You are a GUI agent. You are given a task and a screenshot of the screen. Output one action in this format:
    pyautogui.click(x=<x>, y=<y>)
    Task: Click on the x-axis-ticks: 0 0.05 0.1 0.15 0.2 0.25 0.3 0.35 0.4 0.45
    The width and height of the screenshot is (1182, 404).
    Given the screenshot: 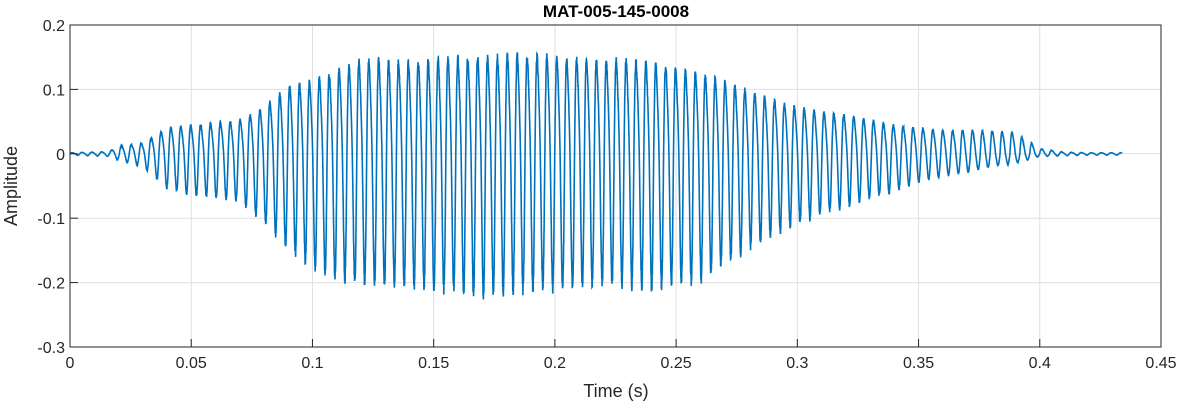 What is the action you would take?
    pyautogui.click(x=621, y=355)
    